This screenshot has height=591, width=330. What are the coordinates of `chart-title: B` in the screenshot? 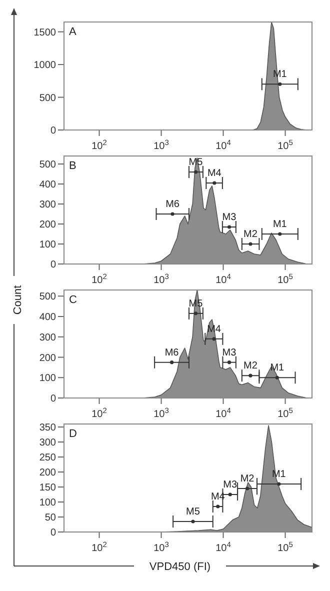 It's located at (72, 166).